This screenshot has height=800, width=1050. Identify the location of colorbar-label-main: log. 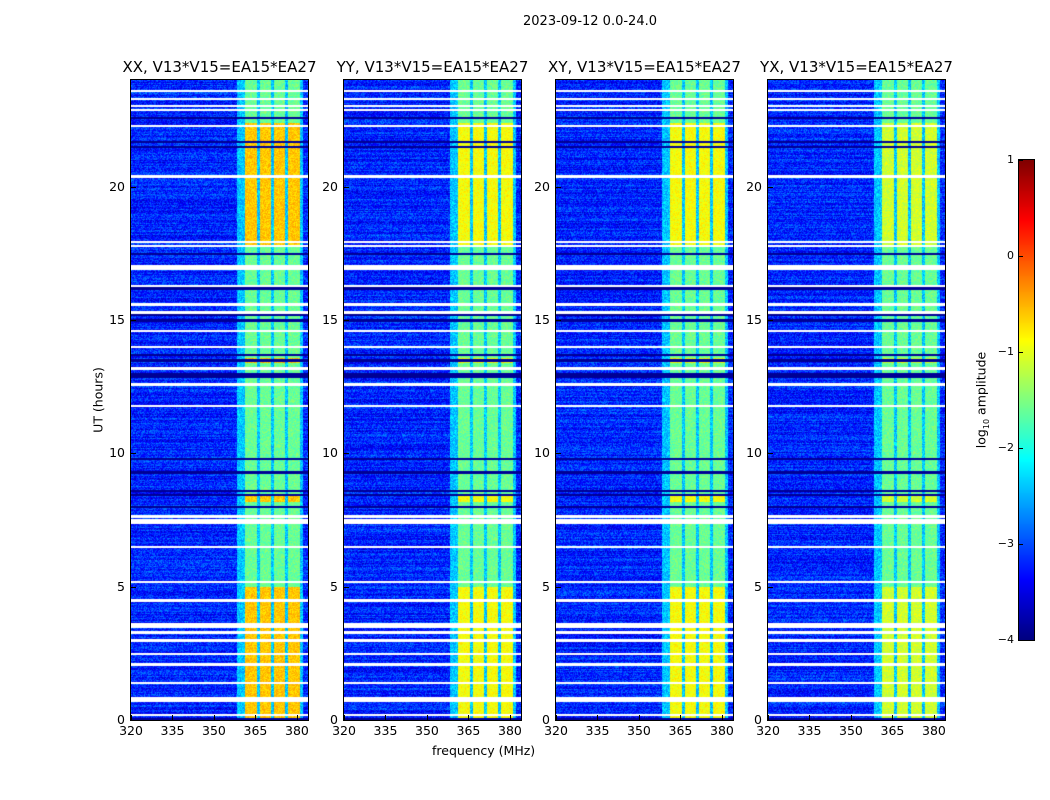
(981, 439).